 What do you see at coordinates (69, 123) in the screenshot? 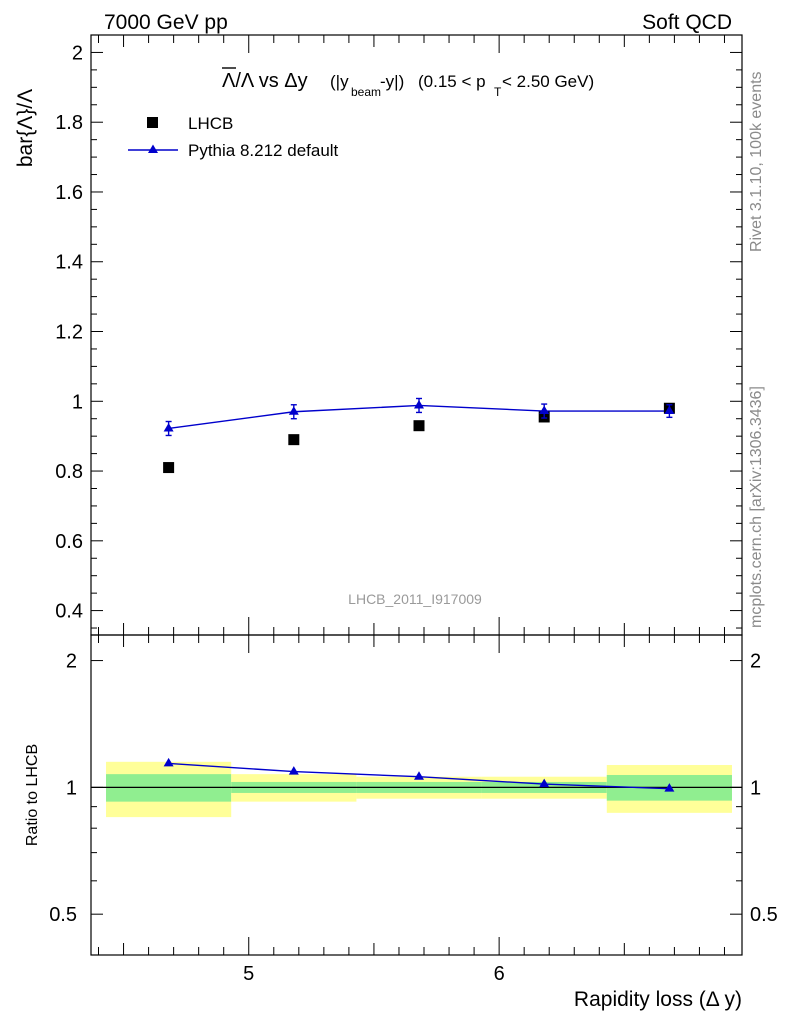
I see `y-tick-label: 1.8` at bounding box center [69, 123].